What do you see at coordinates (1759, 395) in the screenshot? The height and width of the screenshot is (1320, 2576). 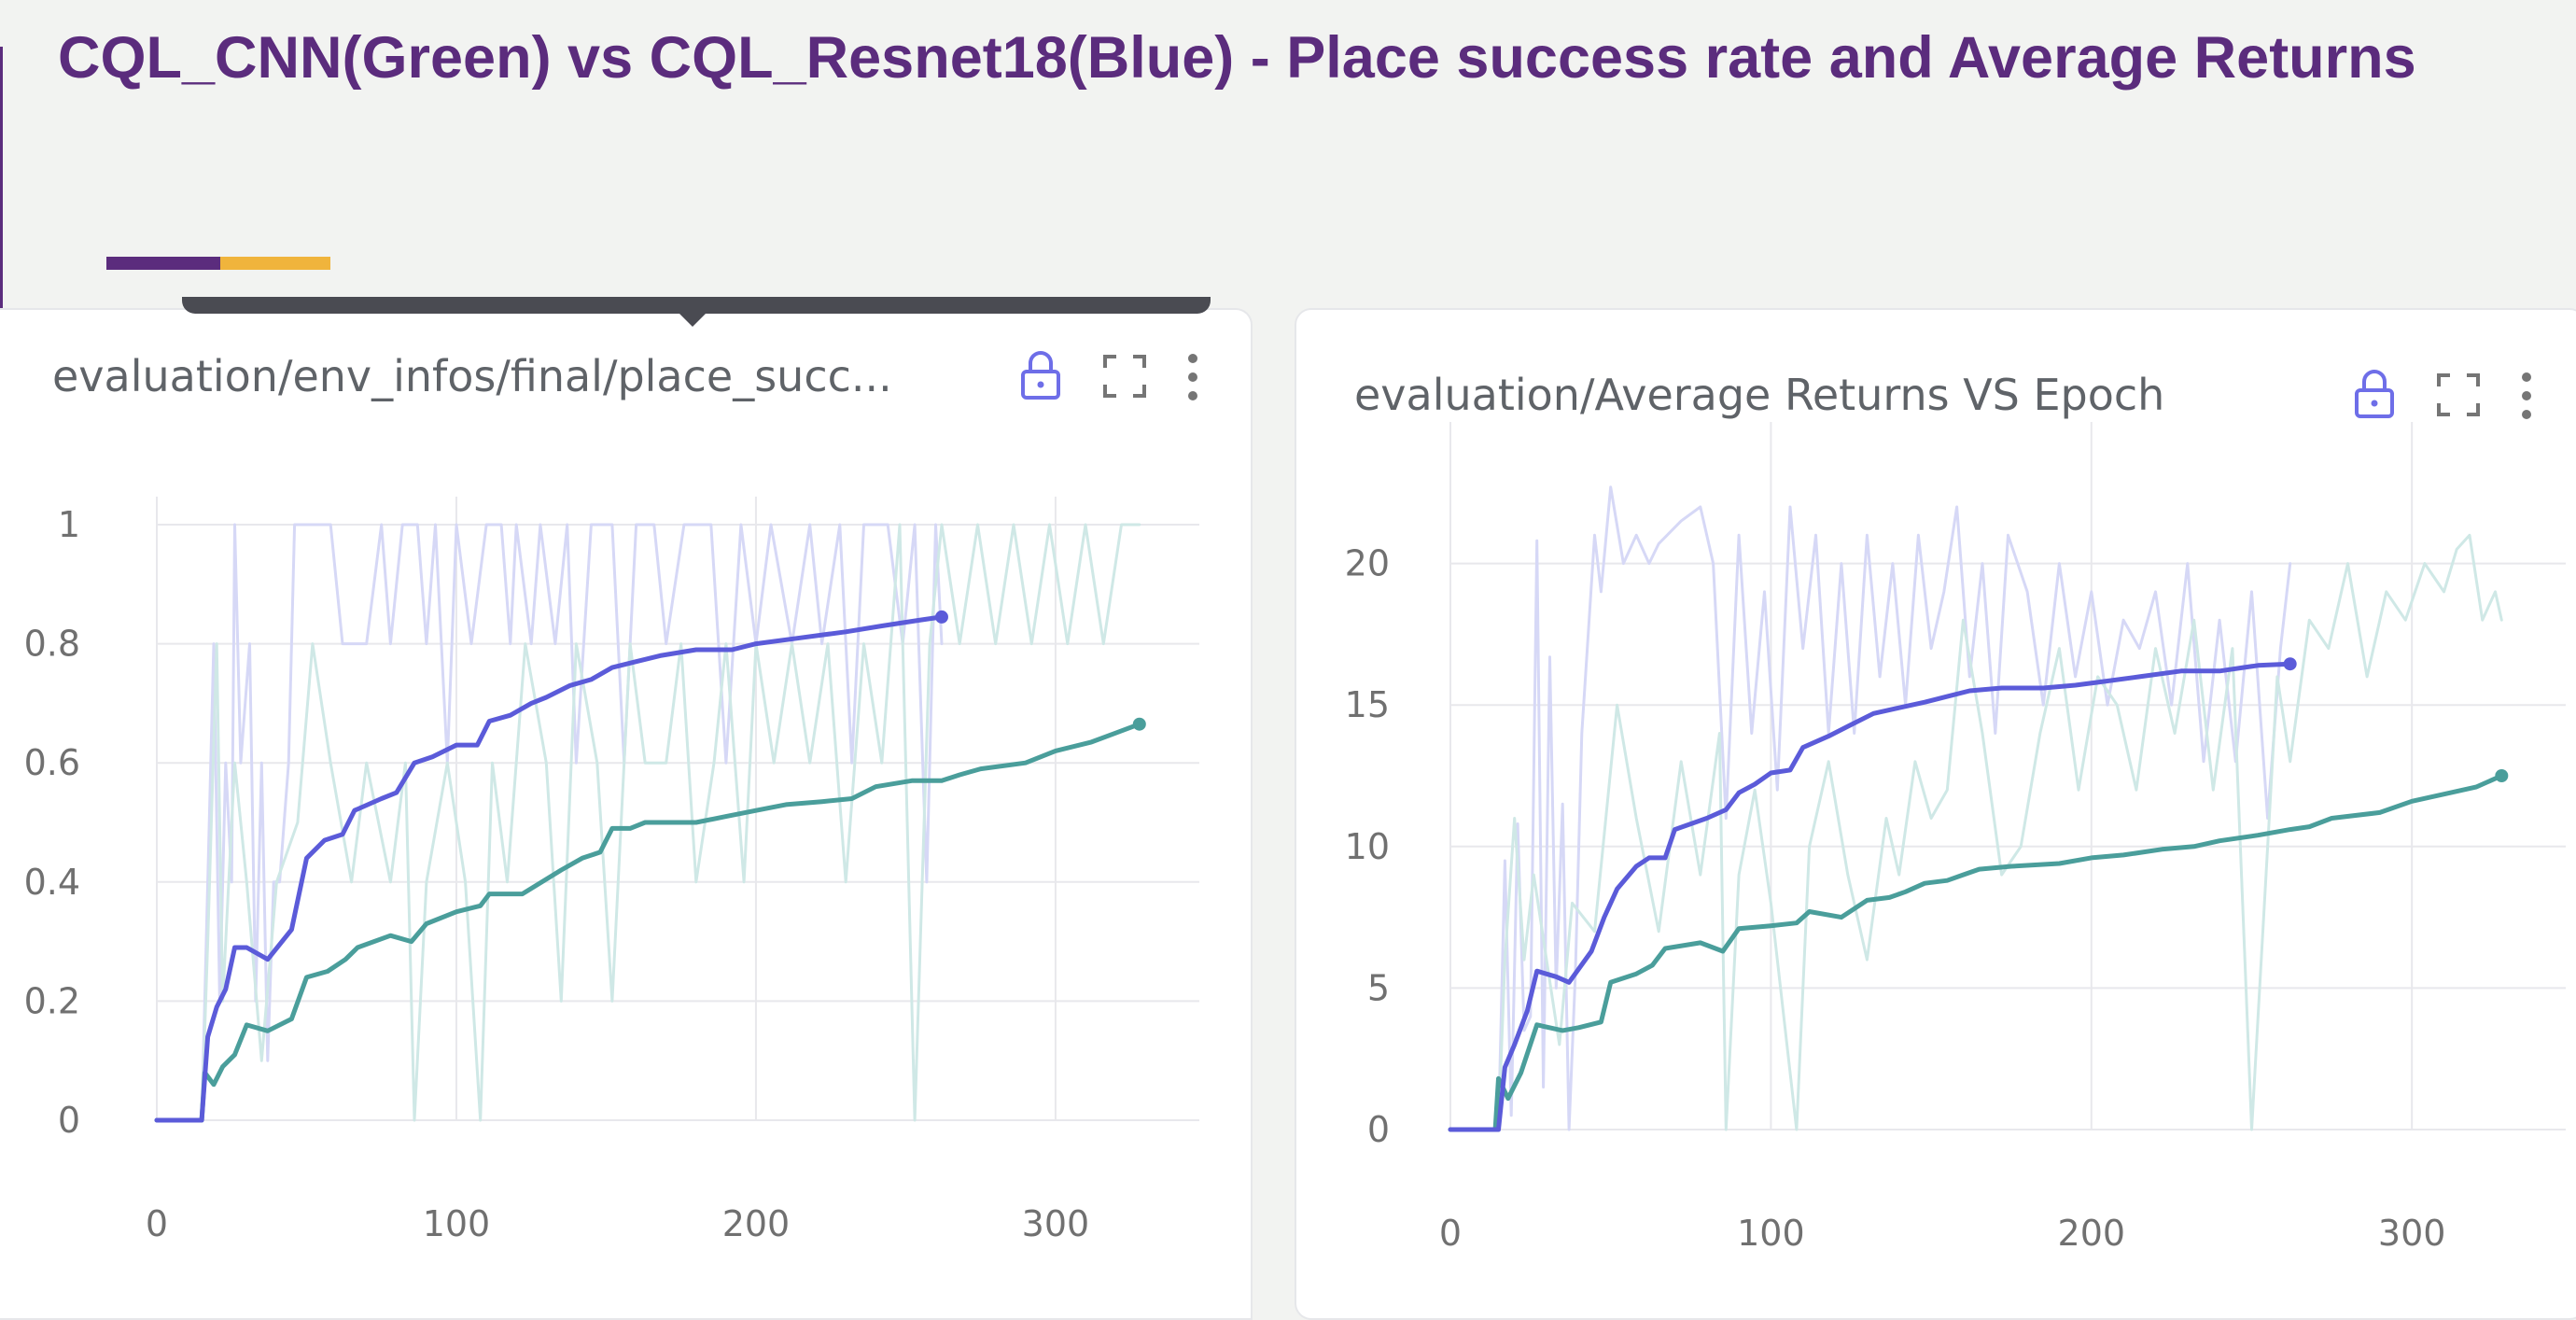 I see `chart-title: evaluation/Average Returns VS Epoch` at bounding box center [1759, 395].